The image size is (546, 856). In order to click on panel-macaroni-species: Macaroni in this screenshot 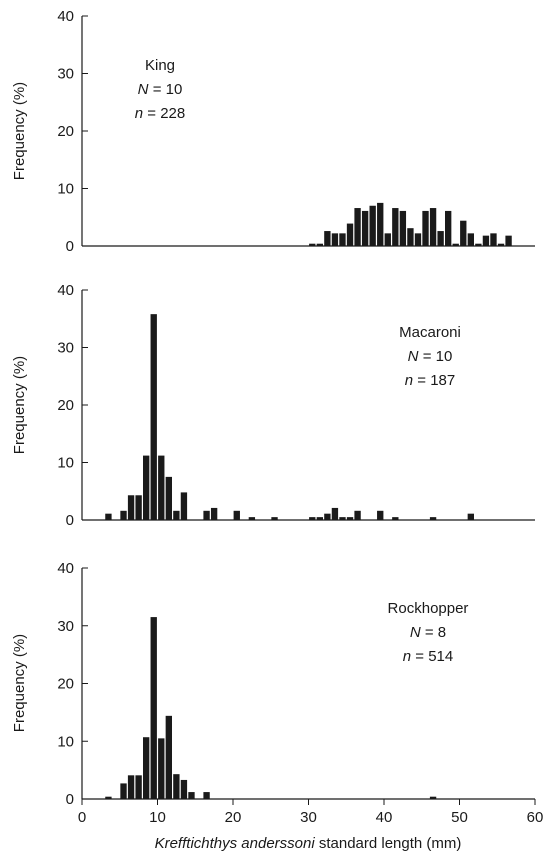, I will do `click(430, 332)`.